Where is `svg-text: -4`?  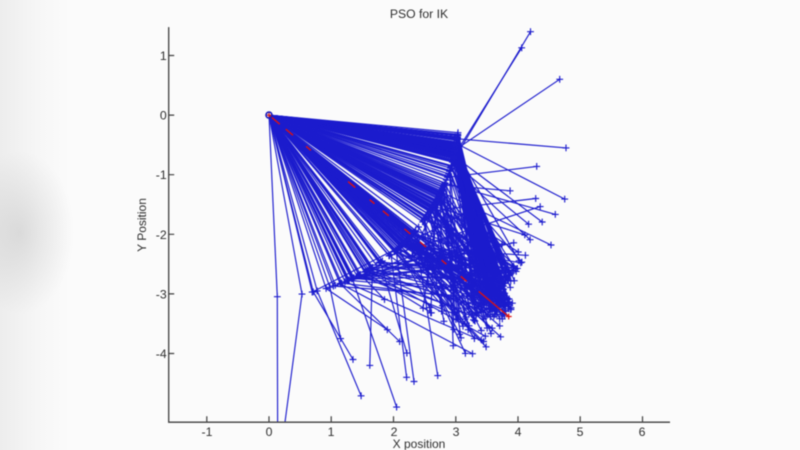 svg-text: -4 is located at coordinates (161, 354).